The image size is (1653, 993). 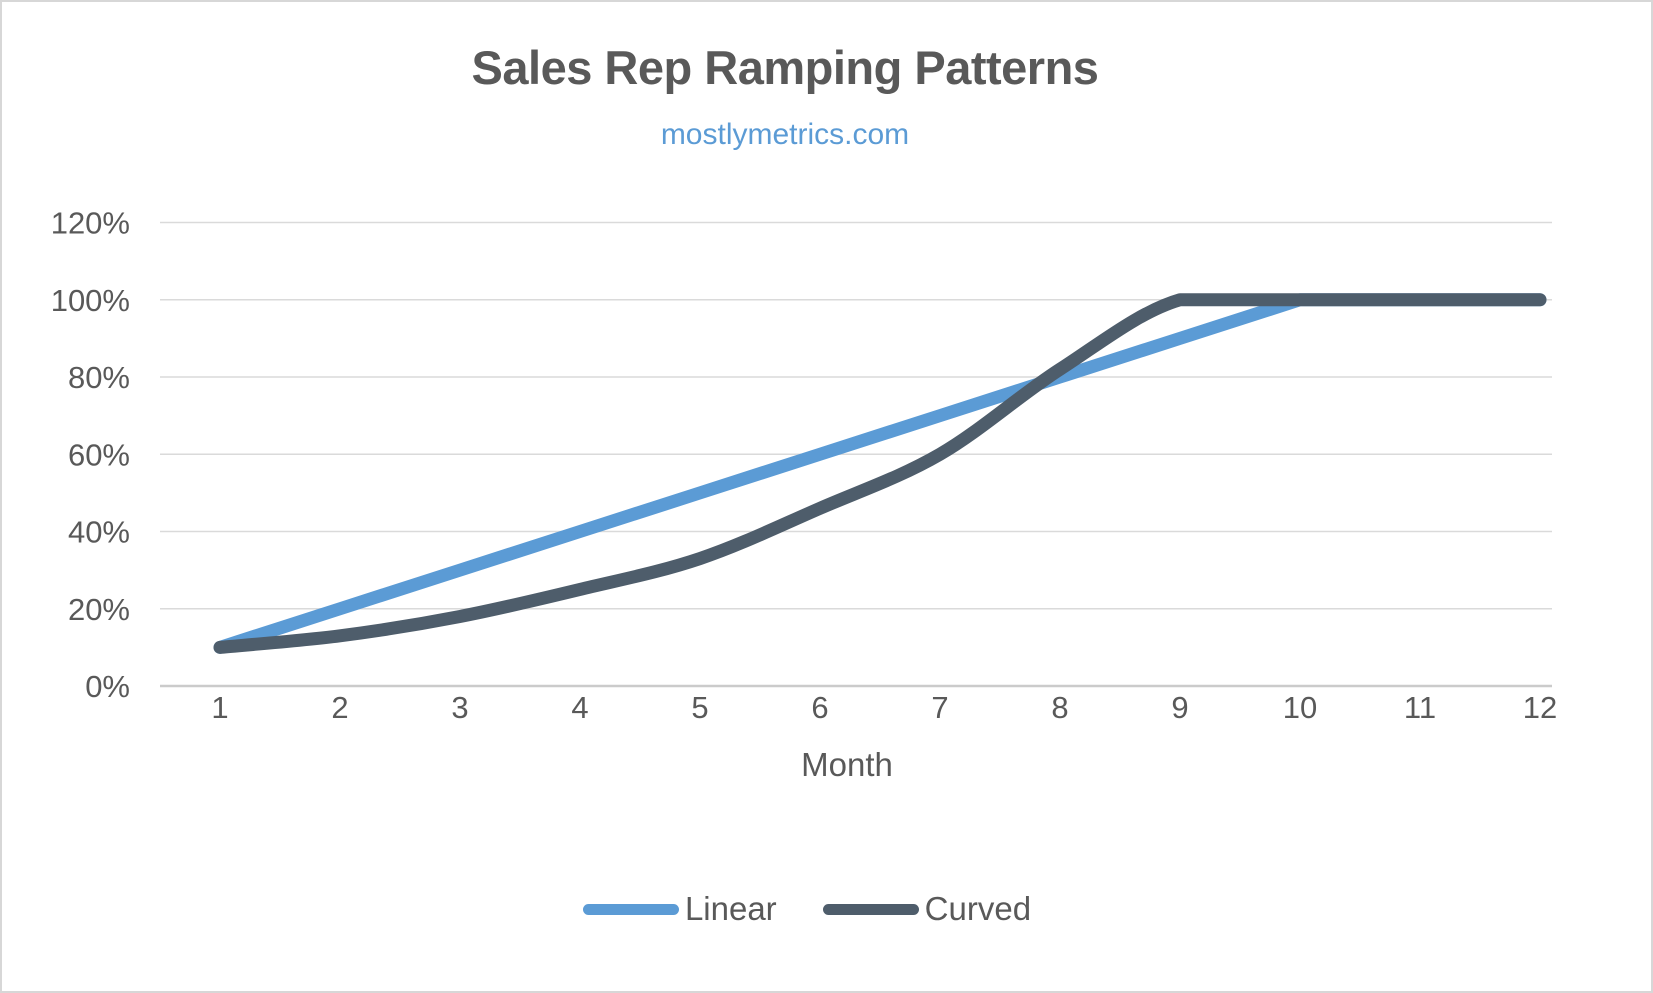 What do you see at coordinates (579, 707) in the screenshot?
I see `x-tick-label: 4` at bounding box center [579, 707].